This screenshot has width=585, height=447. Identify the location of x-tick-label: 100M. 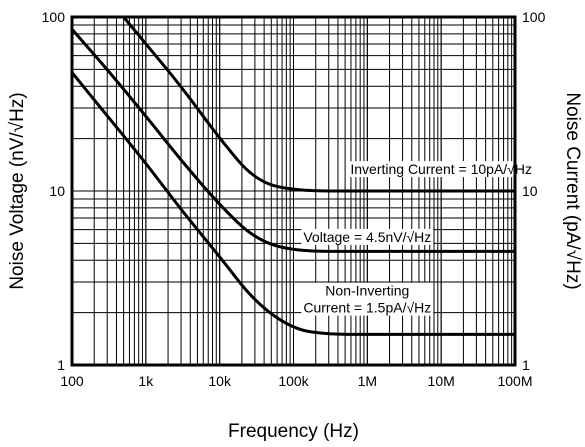
(514, 381).